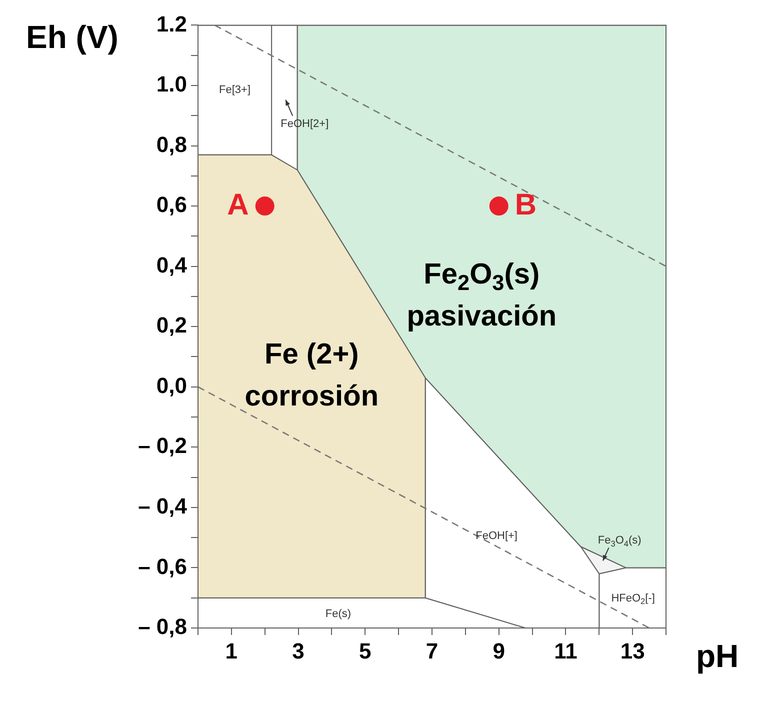  Describe the element at coordinates (162, 627) in the screenshot. I see `y-tick-label: – 0,8` at that location.